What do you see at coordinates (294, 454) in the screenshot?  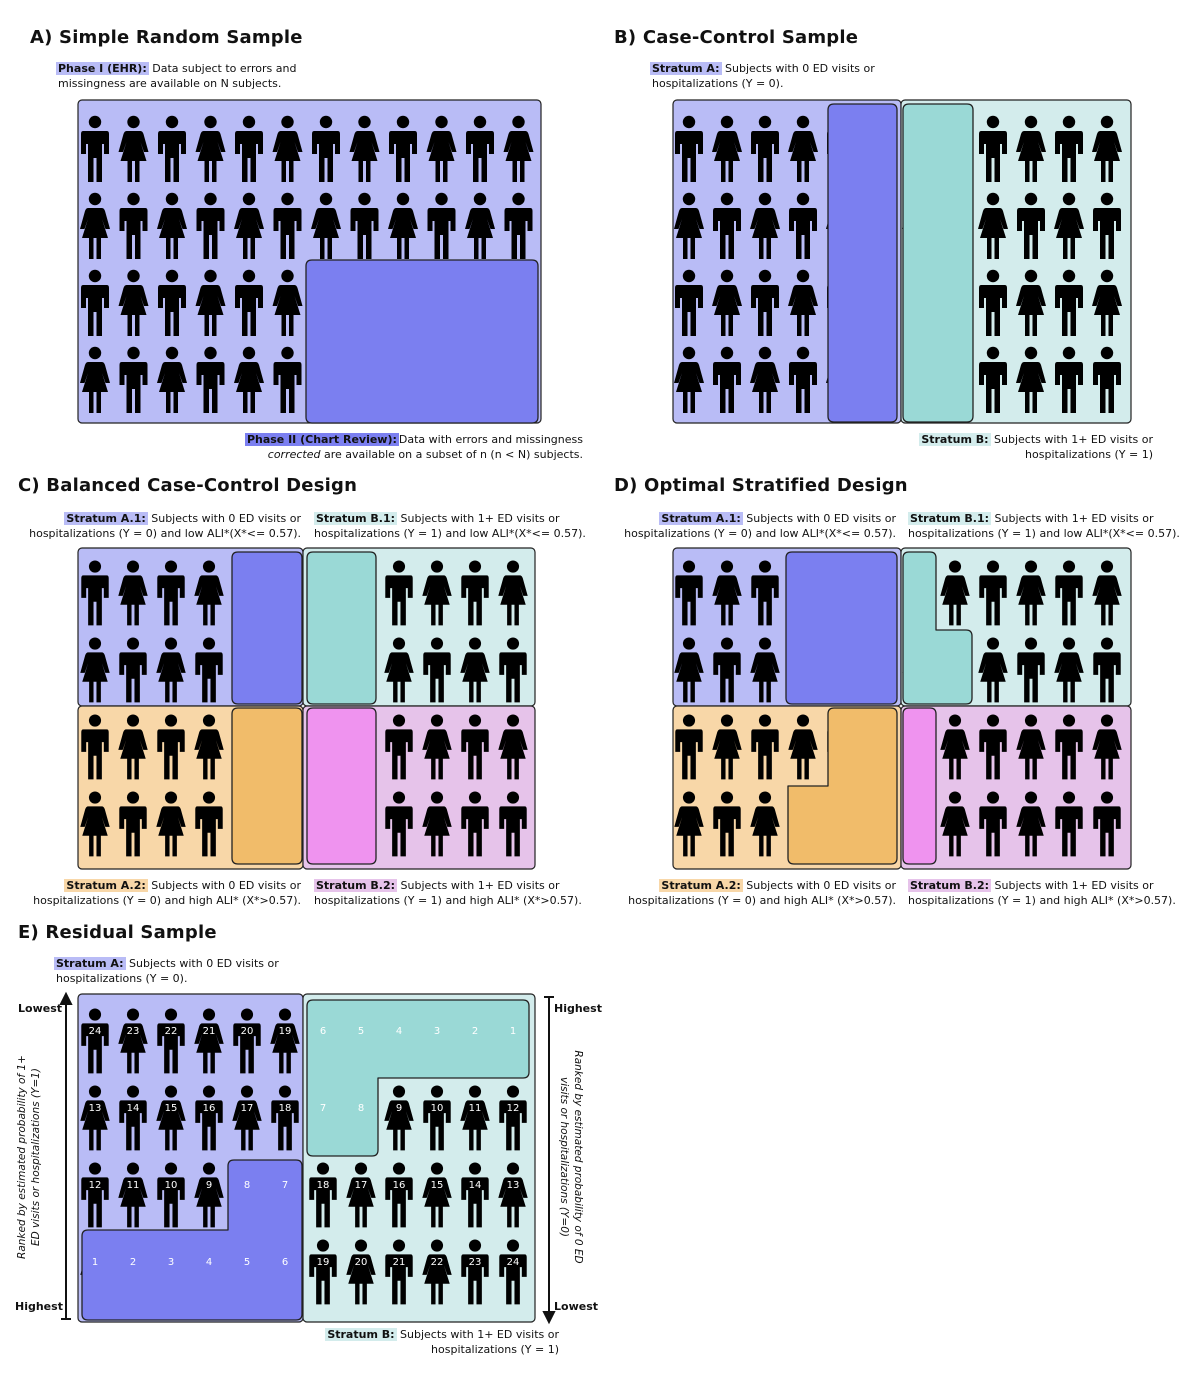 I see `phase2-line2-emphasis: corrected` at bounding box center [294, 454].